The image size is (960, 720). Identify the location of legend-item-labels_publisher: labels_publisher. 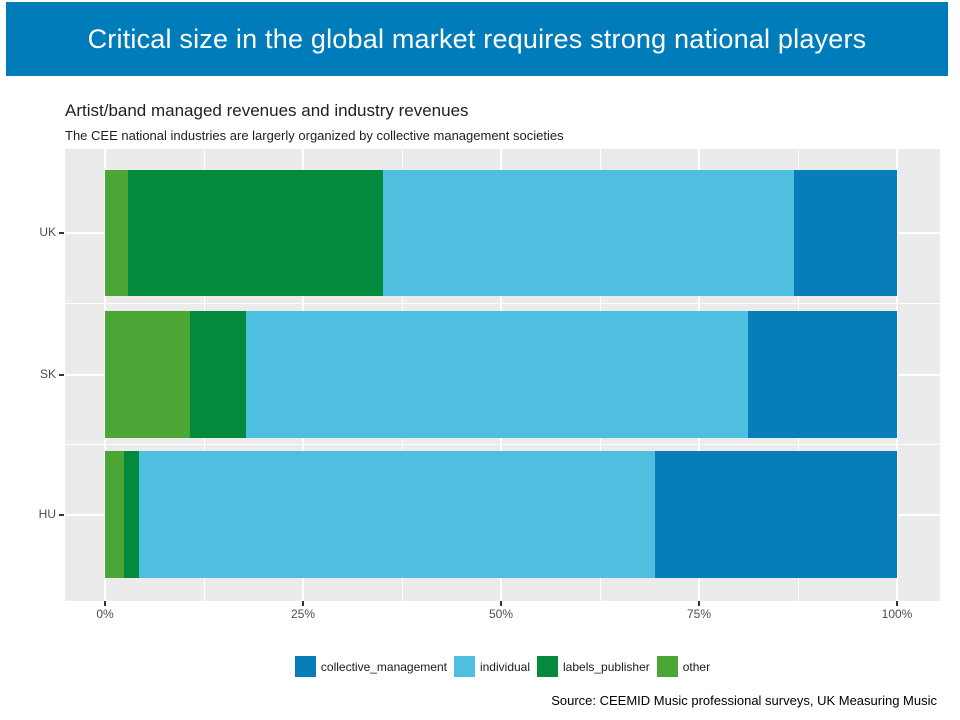
(593, 666).